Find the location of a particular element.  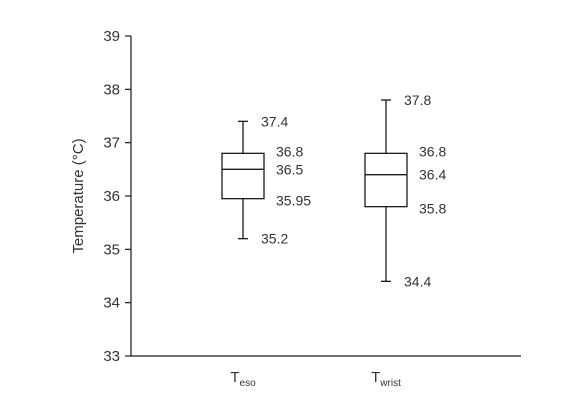

median-label: 36.5 is located at coordinates (289, 169).